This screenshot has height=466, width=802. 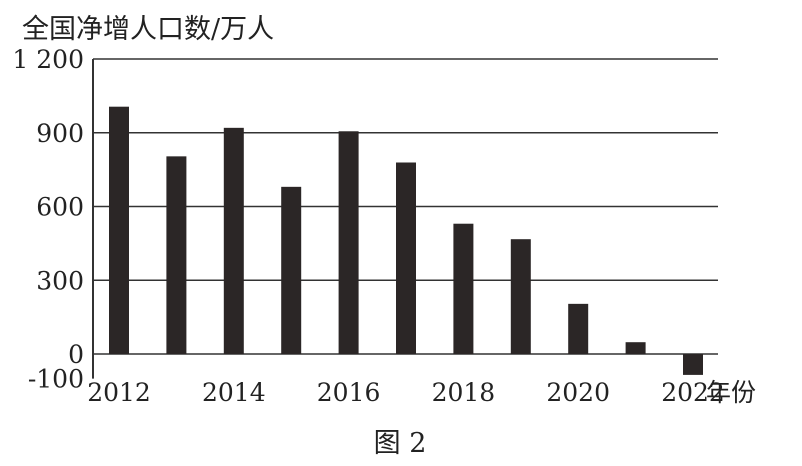 What do you see at coordinates (60, 207) in the screenshot?
I see `y-tick-label: 600` at bounding box center [60, 207].